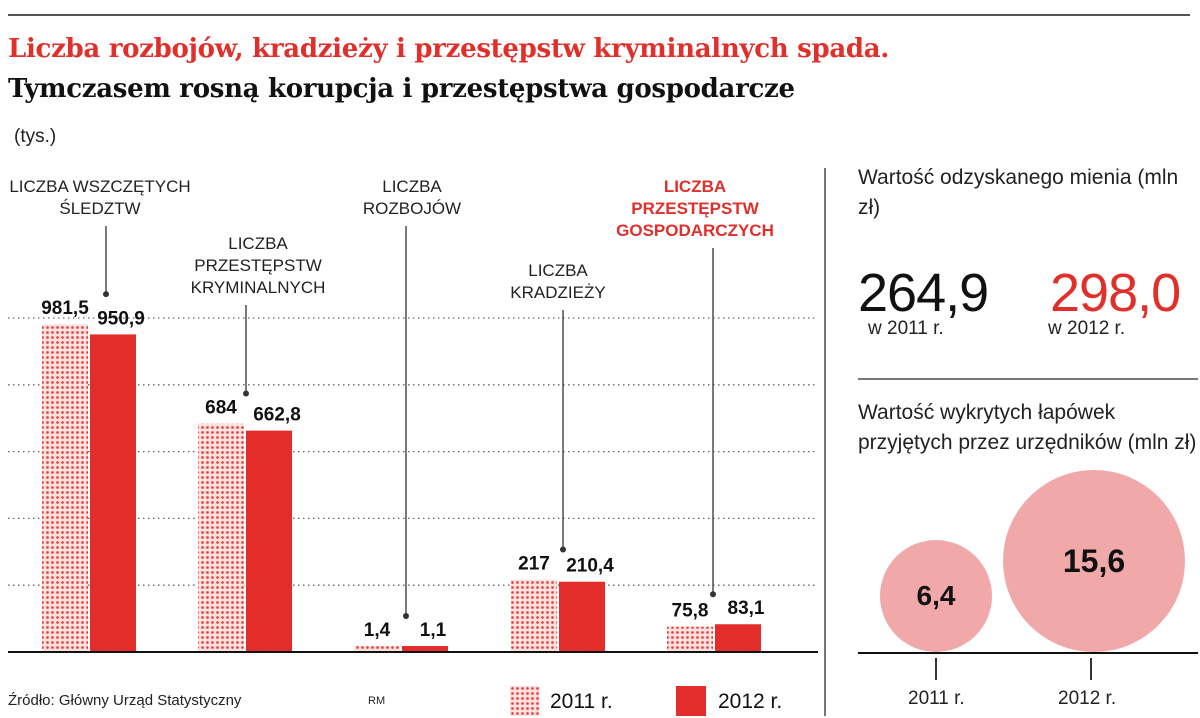 The width and height of the screenshot is (1200, 718). I want to click on bubble-year-2011: 2011 r., so click(936, 698).